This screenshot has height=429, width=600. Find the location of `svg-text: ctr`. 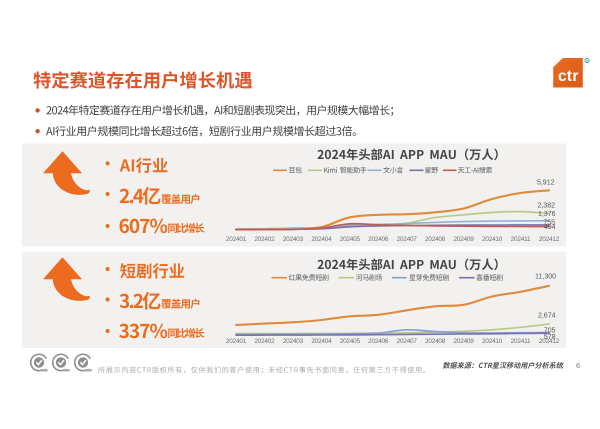

svg-text: ctr is located at coordinates (568, 76).